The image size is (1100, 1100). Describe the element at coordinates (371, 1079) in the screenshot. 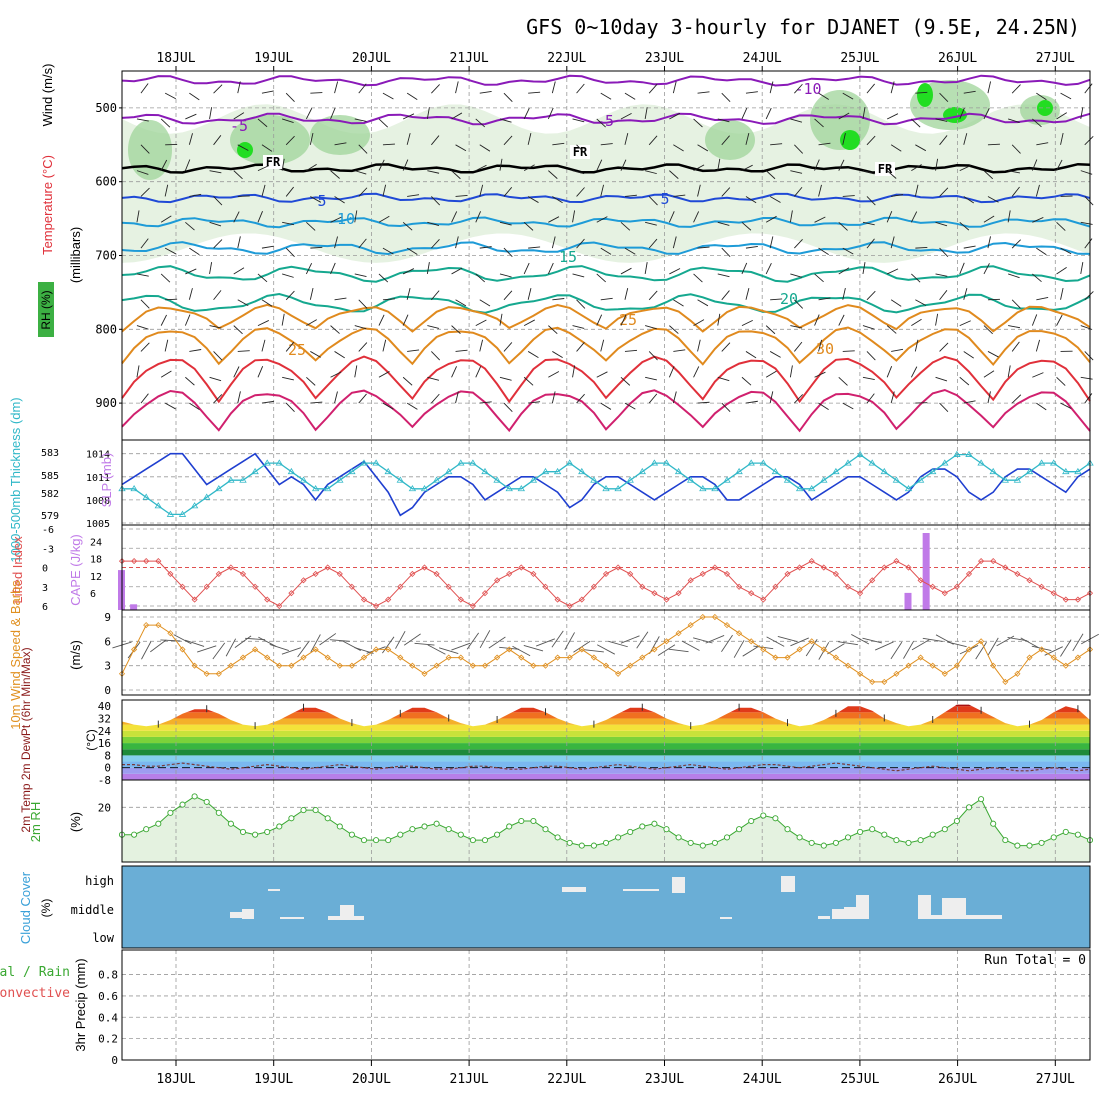

I see `day-label-bottom: 20JUL` at that location.